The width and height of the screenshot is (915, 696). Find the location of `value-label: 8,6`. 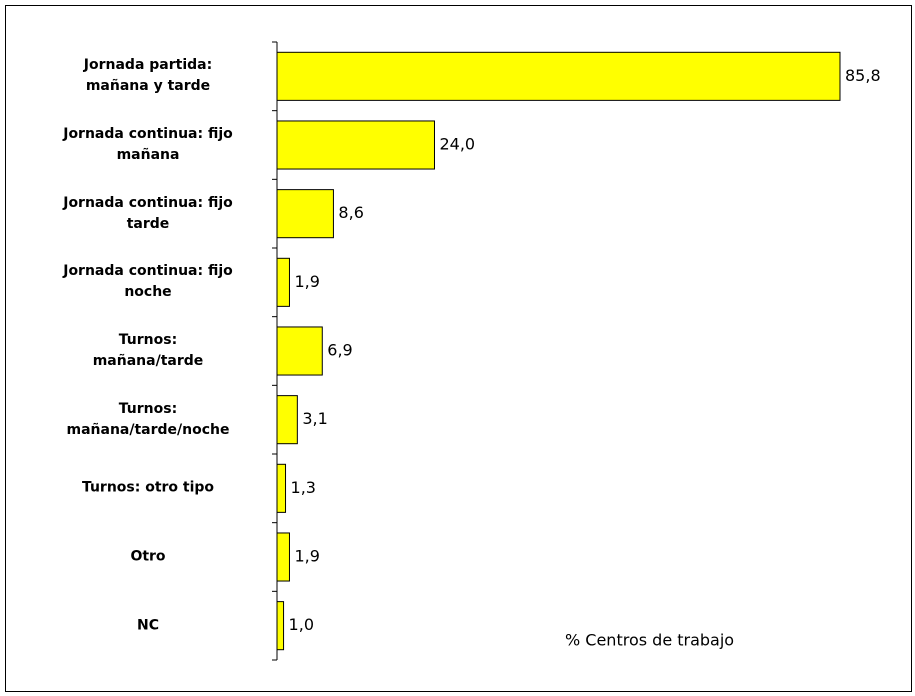

value-label: 8,6 is located at coordinates (350, 212).